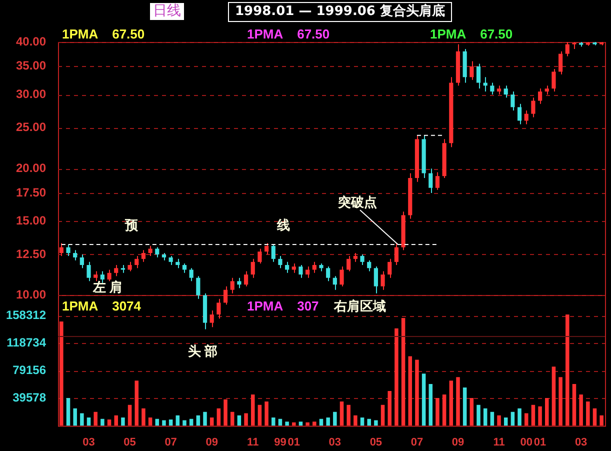 The width and height of the screenshot is (611, 451). I want to click on y-tick-label: 12.50, so click(31, 253).